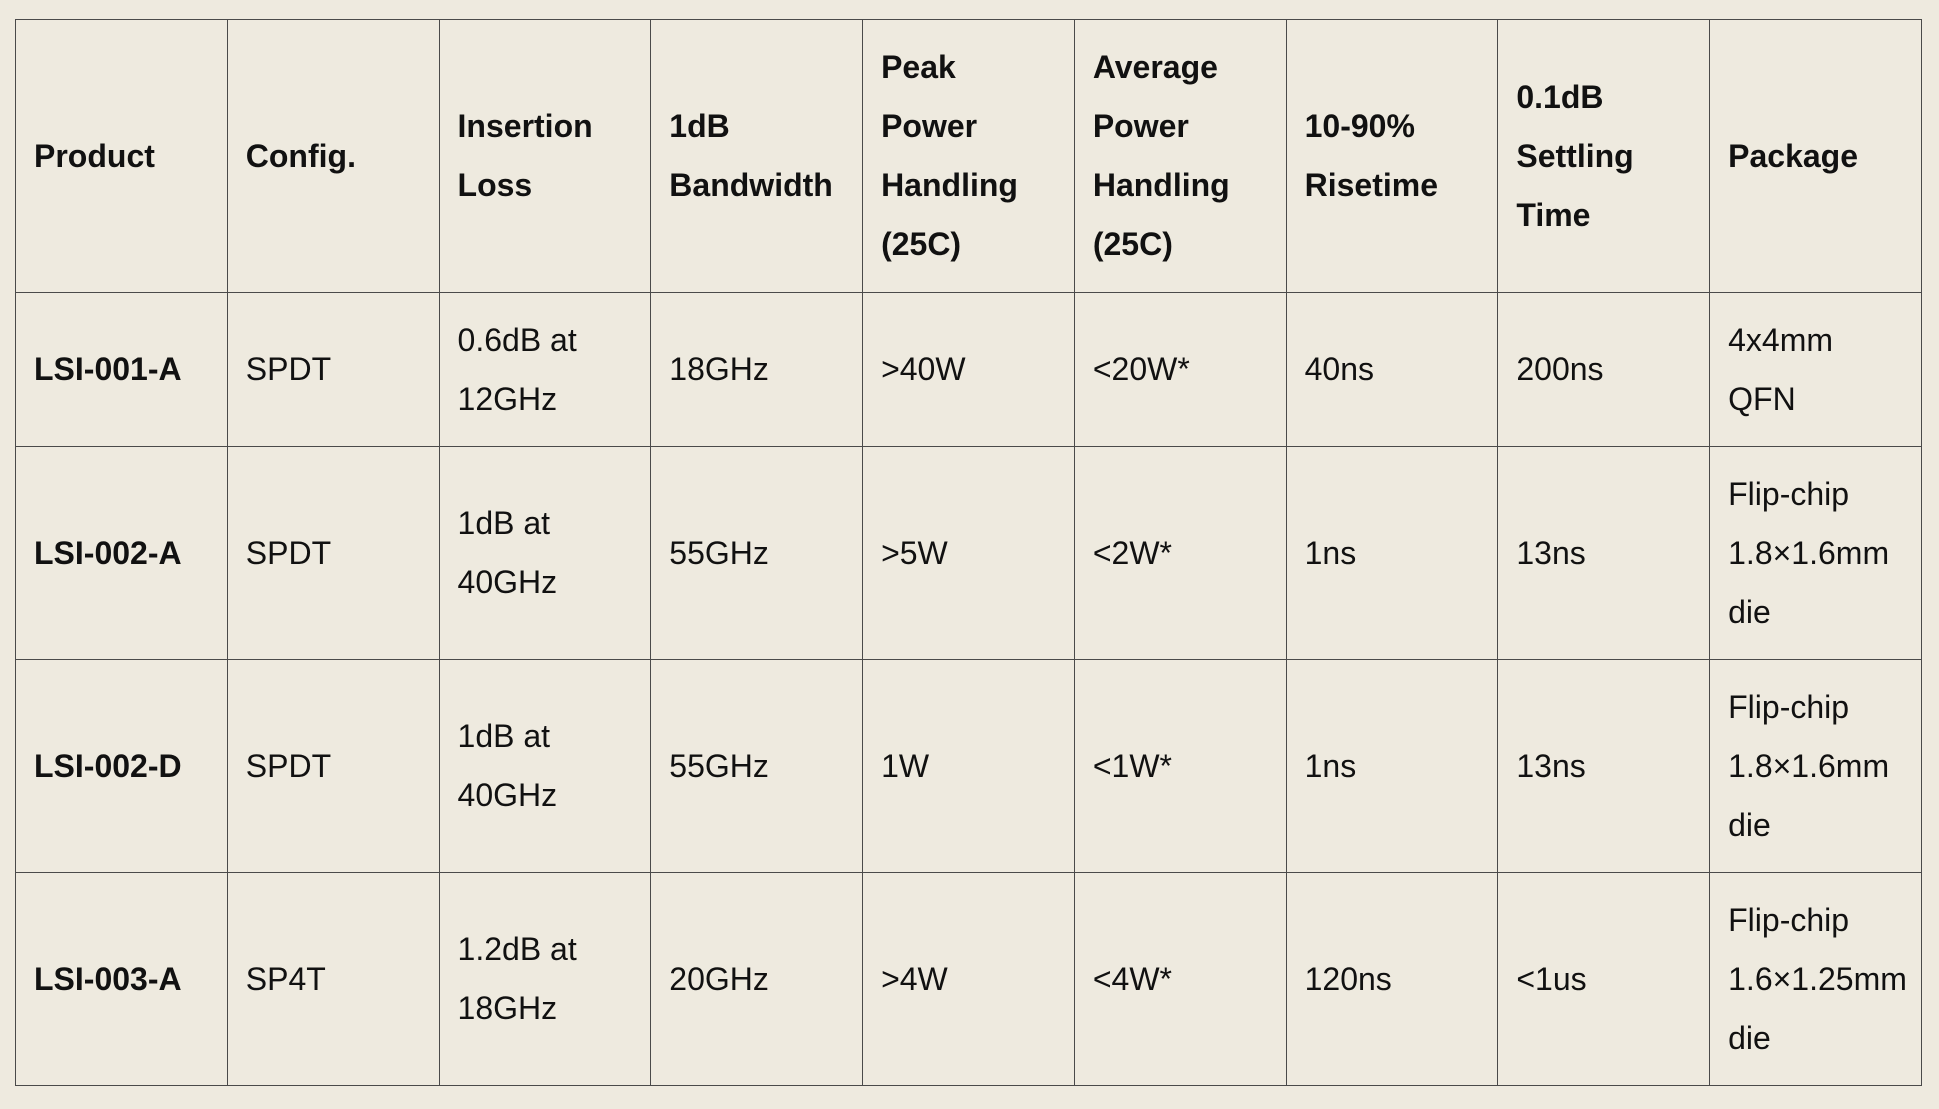 The width and height of the screenshot is (1939, 1109). I want to click on table-cell: 20GHz, so click(757, 979).